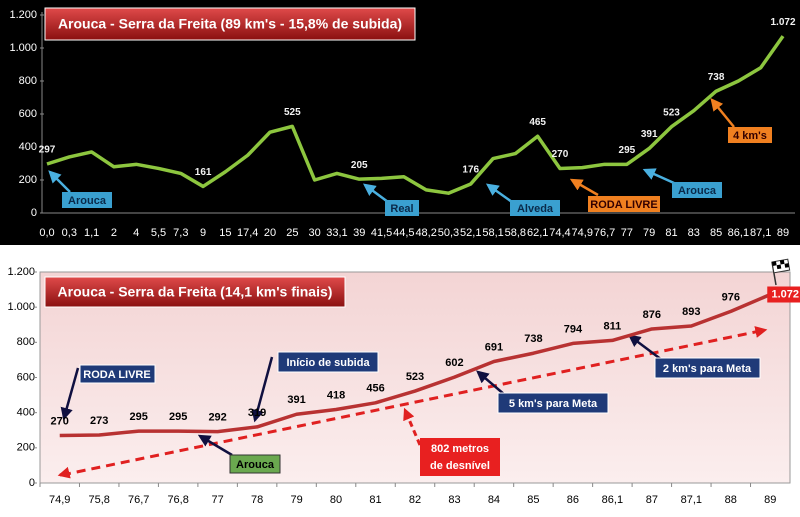 This screenshot has width=800, height=517. I want to click on x-tick-label: 75,8, so click(98, 500).